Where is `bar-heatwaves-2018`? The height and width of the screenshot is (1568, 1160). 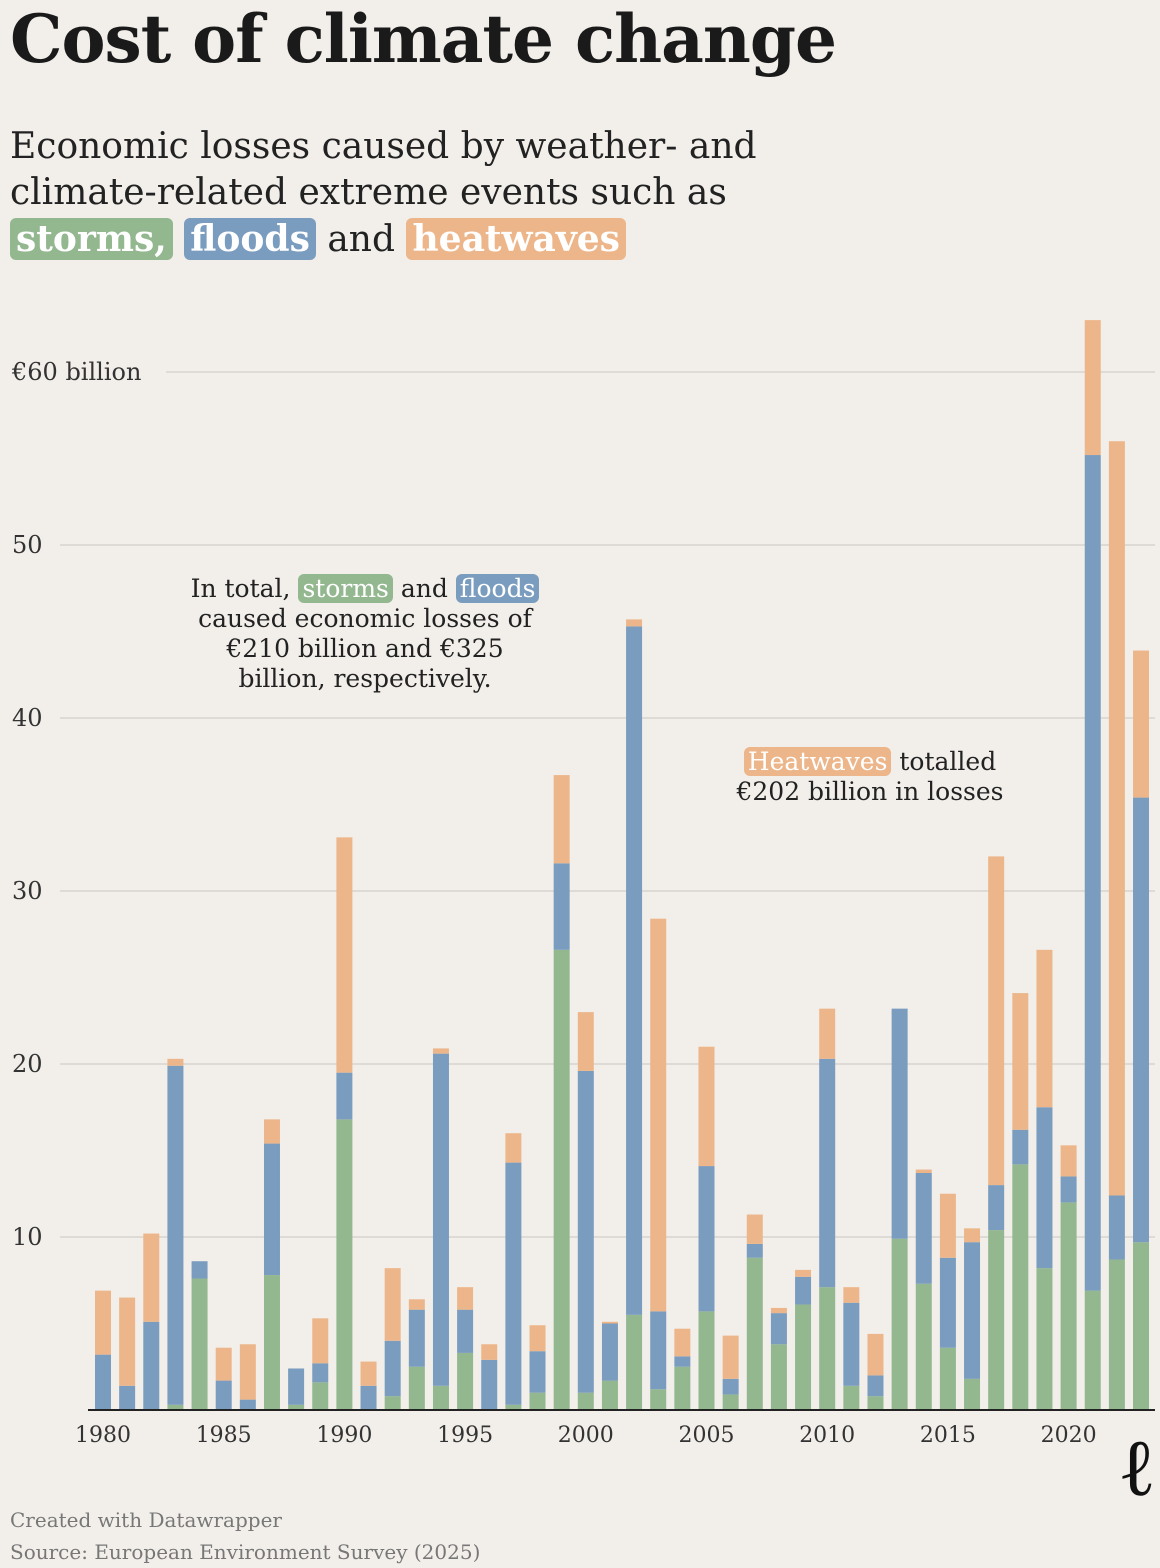
bar-heatwaves-2018 is located at coordinates (1020, 1061).